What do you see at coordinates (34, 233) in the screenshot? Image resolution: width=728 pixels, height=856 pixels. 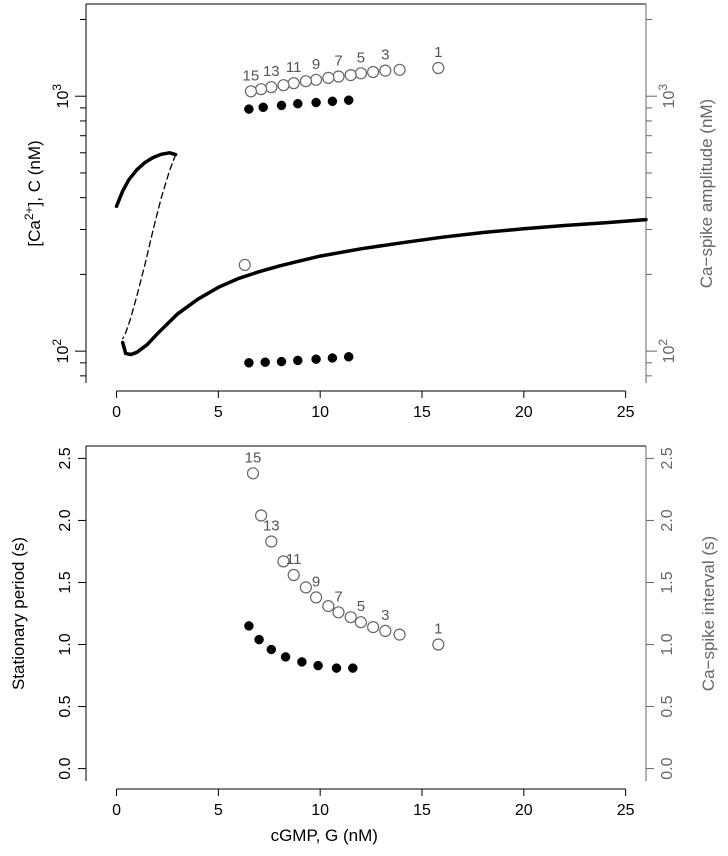 I see `y-axis-title-prefix: [Ca` at bounding box center [34, 233].